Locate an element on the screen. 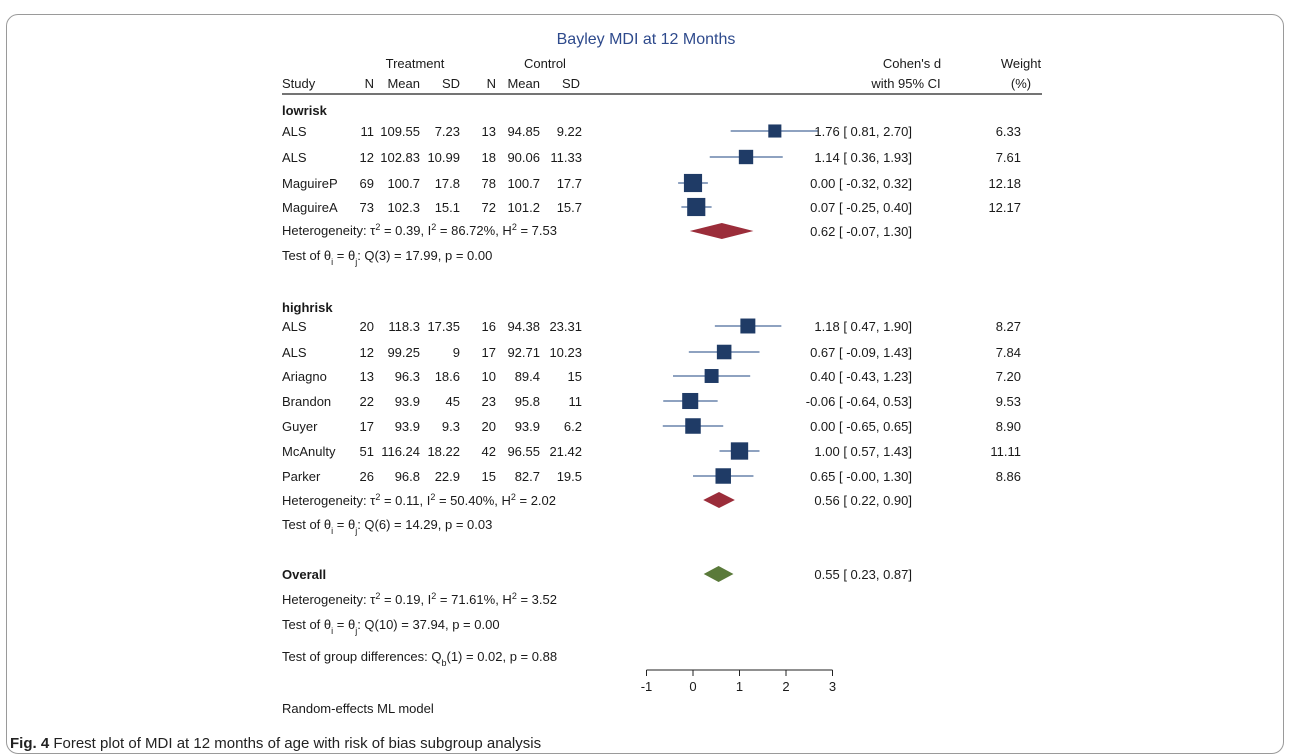 Image resolution: width=1292 pixels, height=756 pixels. control-n: 18 is located at coordinates (489, 157).